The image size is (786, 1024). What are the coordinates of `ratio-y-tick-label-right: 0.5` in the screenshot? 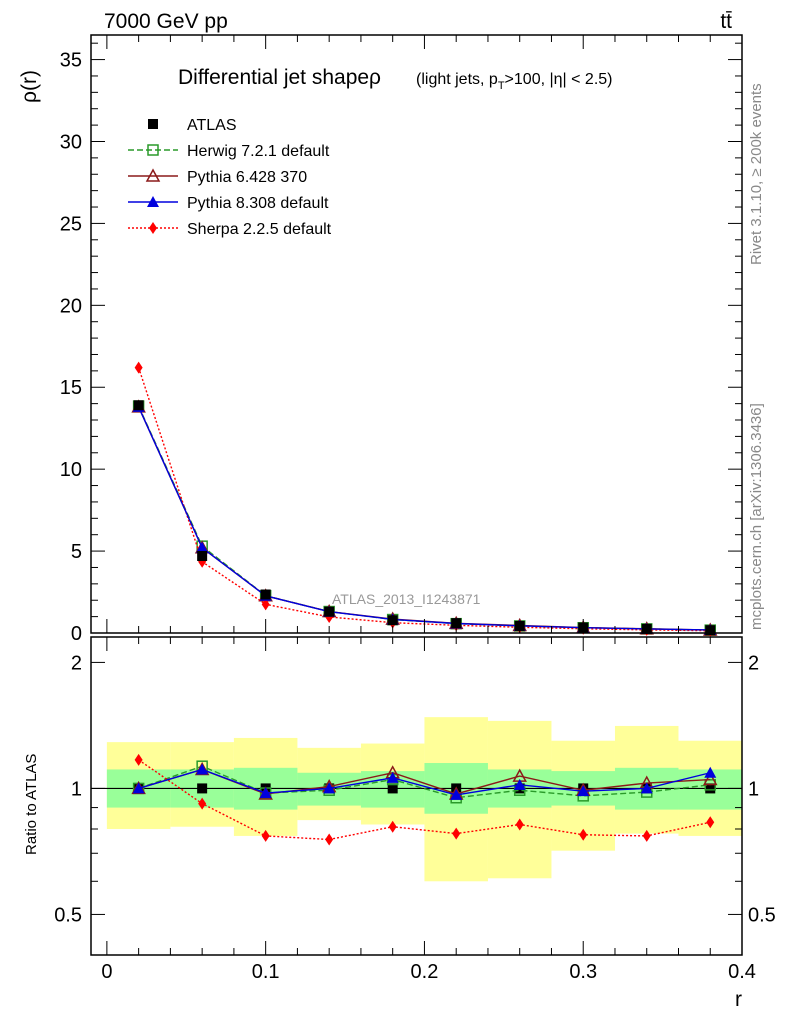 It's located at (762, 915).